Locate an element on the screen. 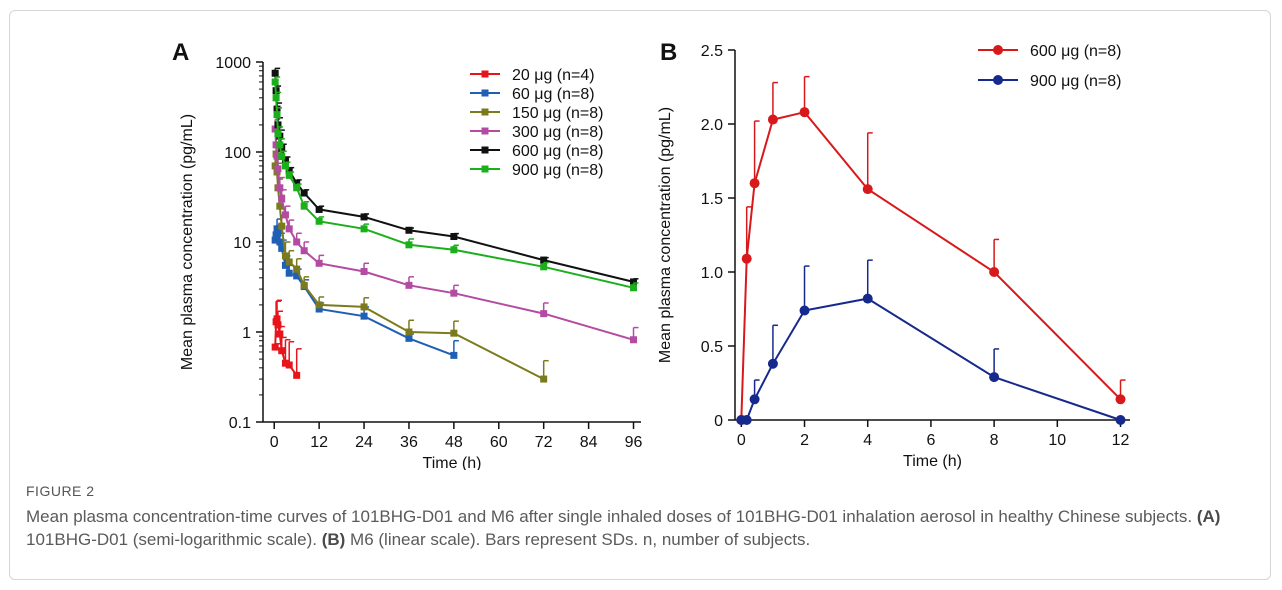  caption-b-tag: (B) is located at coordinates (333, 539).